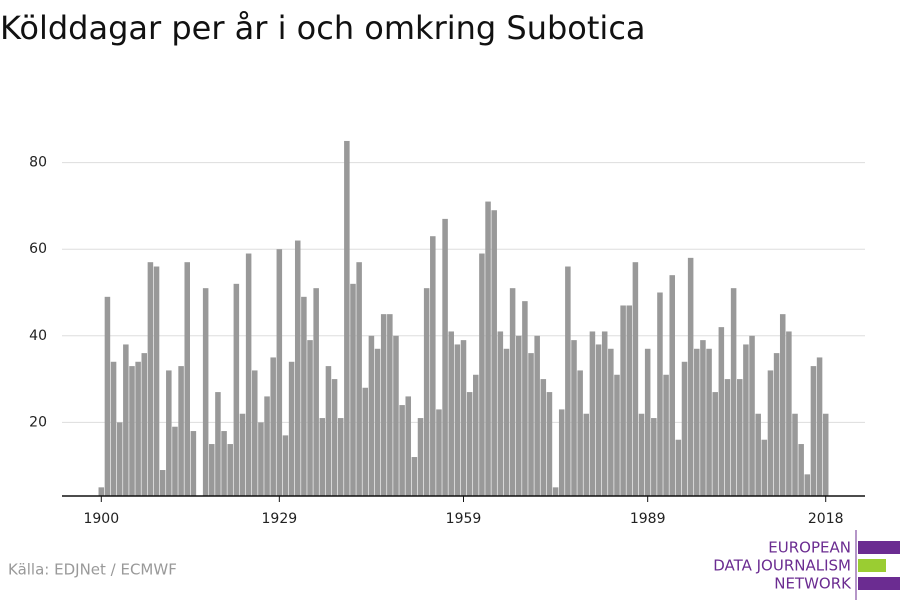 The width and height of the screenshot is (900, 600). Describe the element at coordinates (92, 570) in the screenshot. I see `source: Källa: EDJNet / ECMWF` at that location.